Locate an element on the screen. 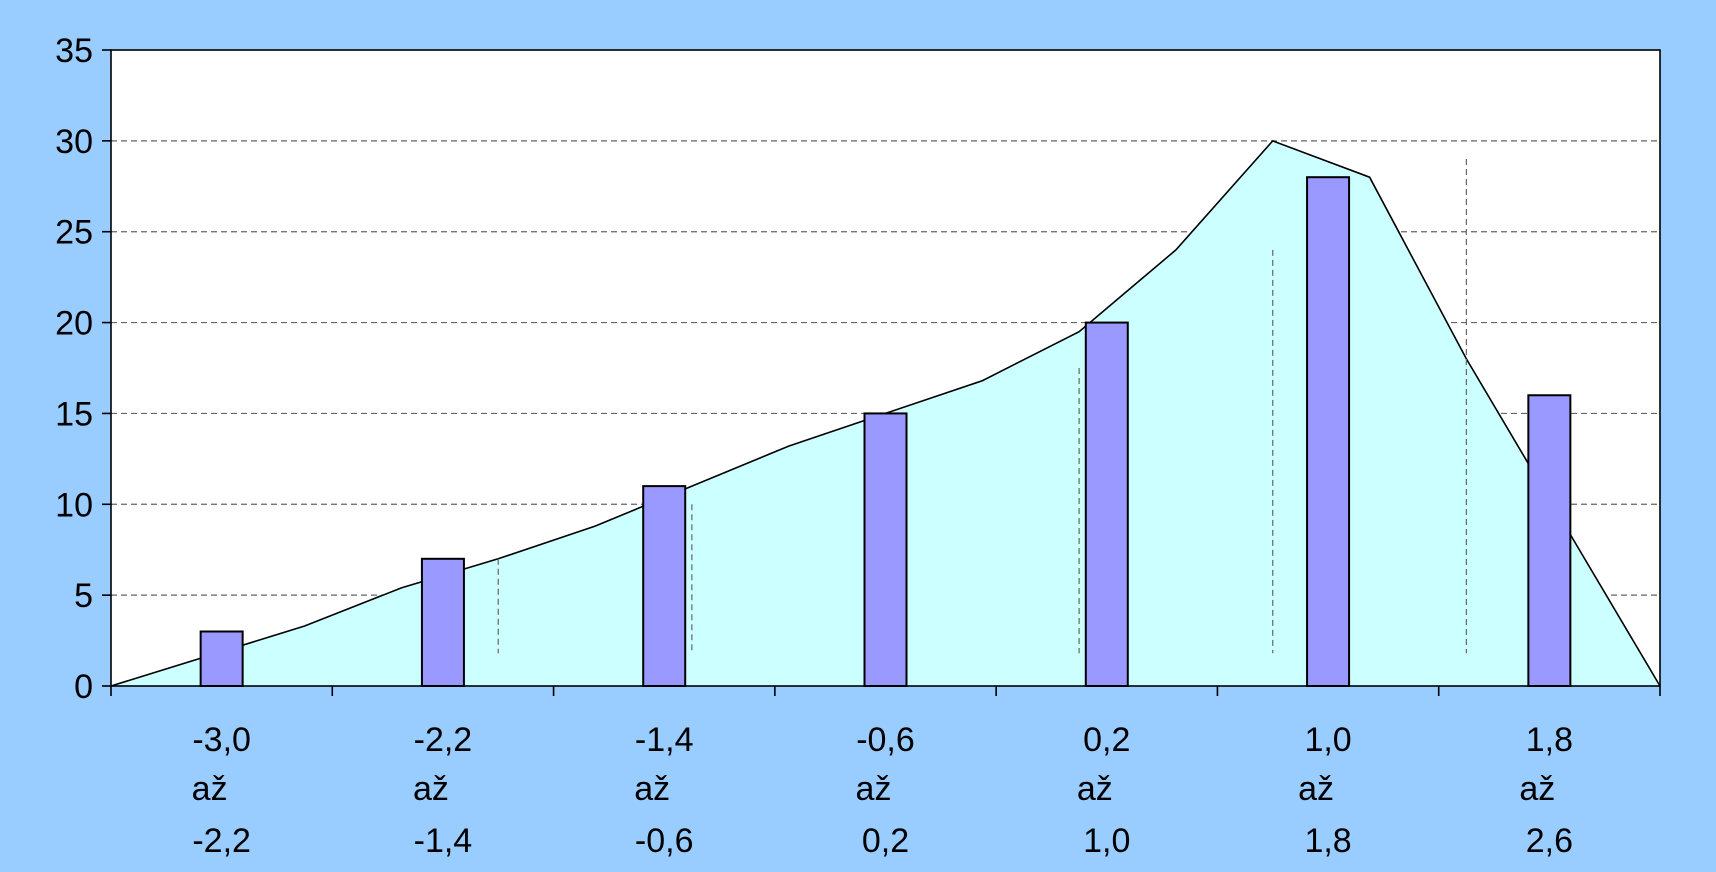 The width and height of the screenshot is (1716, 872). y-tick-label: 20 is located at coordinates (74, 324).